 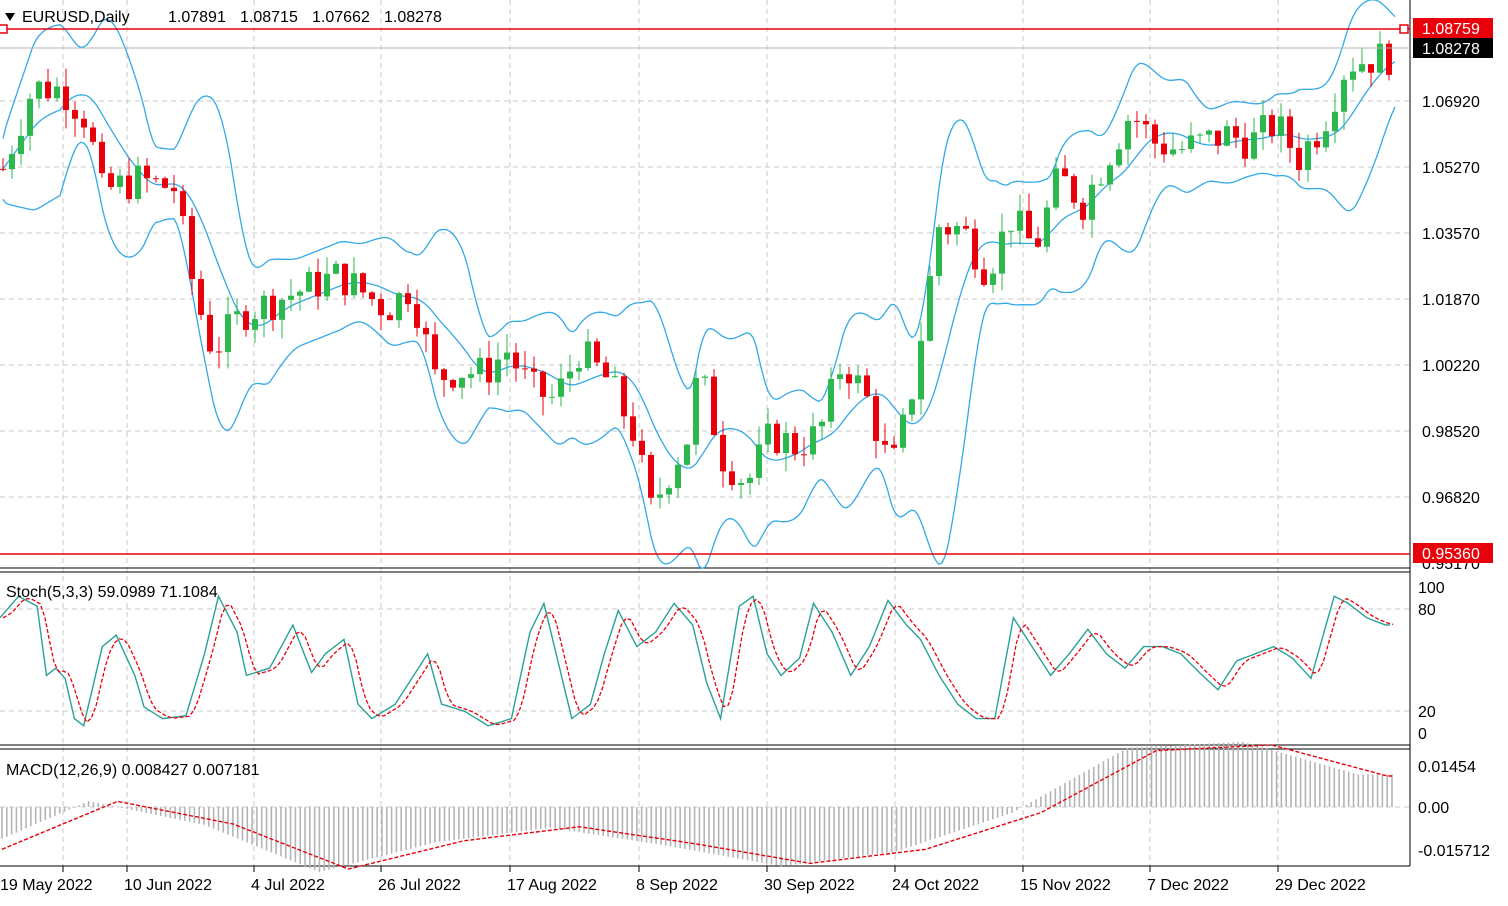 What do you see at coordinates (552, 885) in the screenshot?
I see `date-tick: 17 Aug 2022` at bounding box center [552, 885].